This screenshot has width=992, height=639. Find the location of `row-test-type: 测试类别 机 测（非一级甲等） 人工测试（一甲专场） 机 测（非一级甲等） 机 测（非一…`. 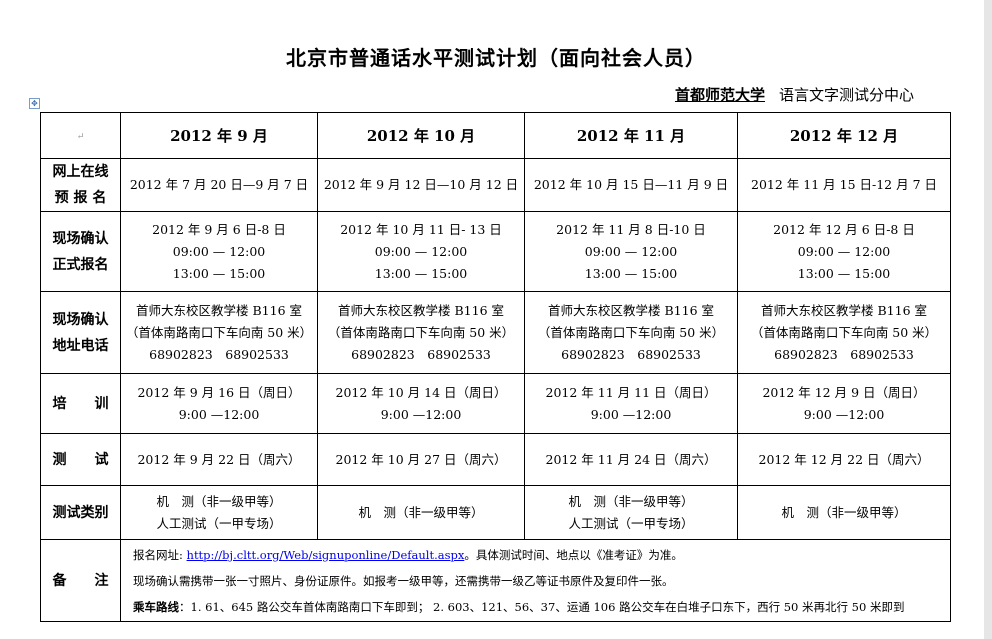

row-test-type: 测试类别 机 测（非一级甲等） 人工测试（一甲专场） 机 测（非一级甲等） 机 测（非一… is located at coordinates (495, 512).